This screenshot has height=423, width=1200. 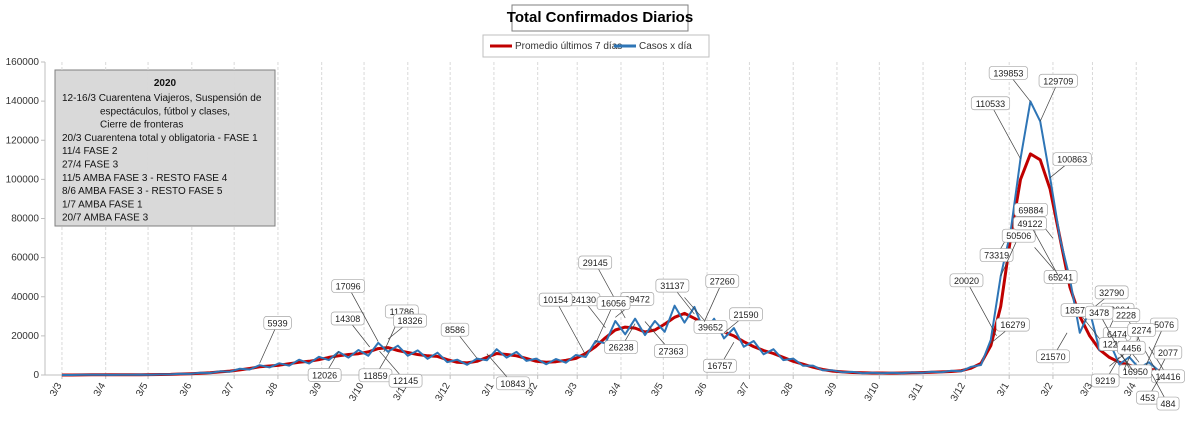 I want to click on annotation-label: 73319, so click(x=996, y=256).